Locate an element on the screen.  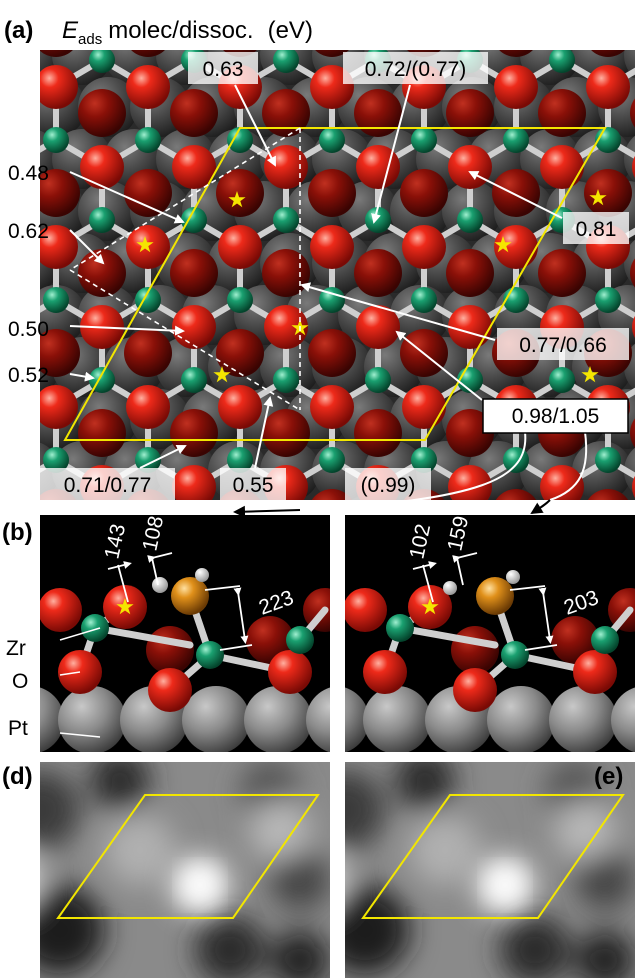
stm-bright-core is located at coordinates (200, 885).